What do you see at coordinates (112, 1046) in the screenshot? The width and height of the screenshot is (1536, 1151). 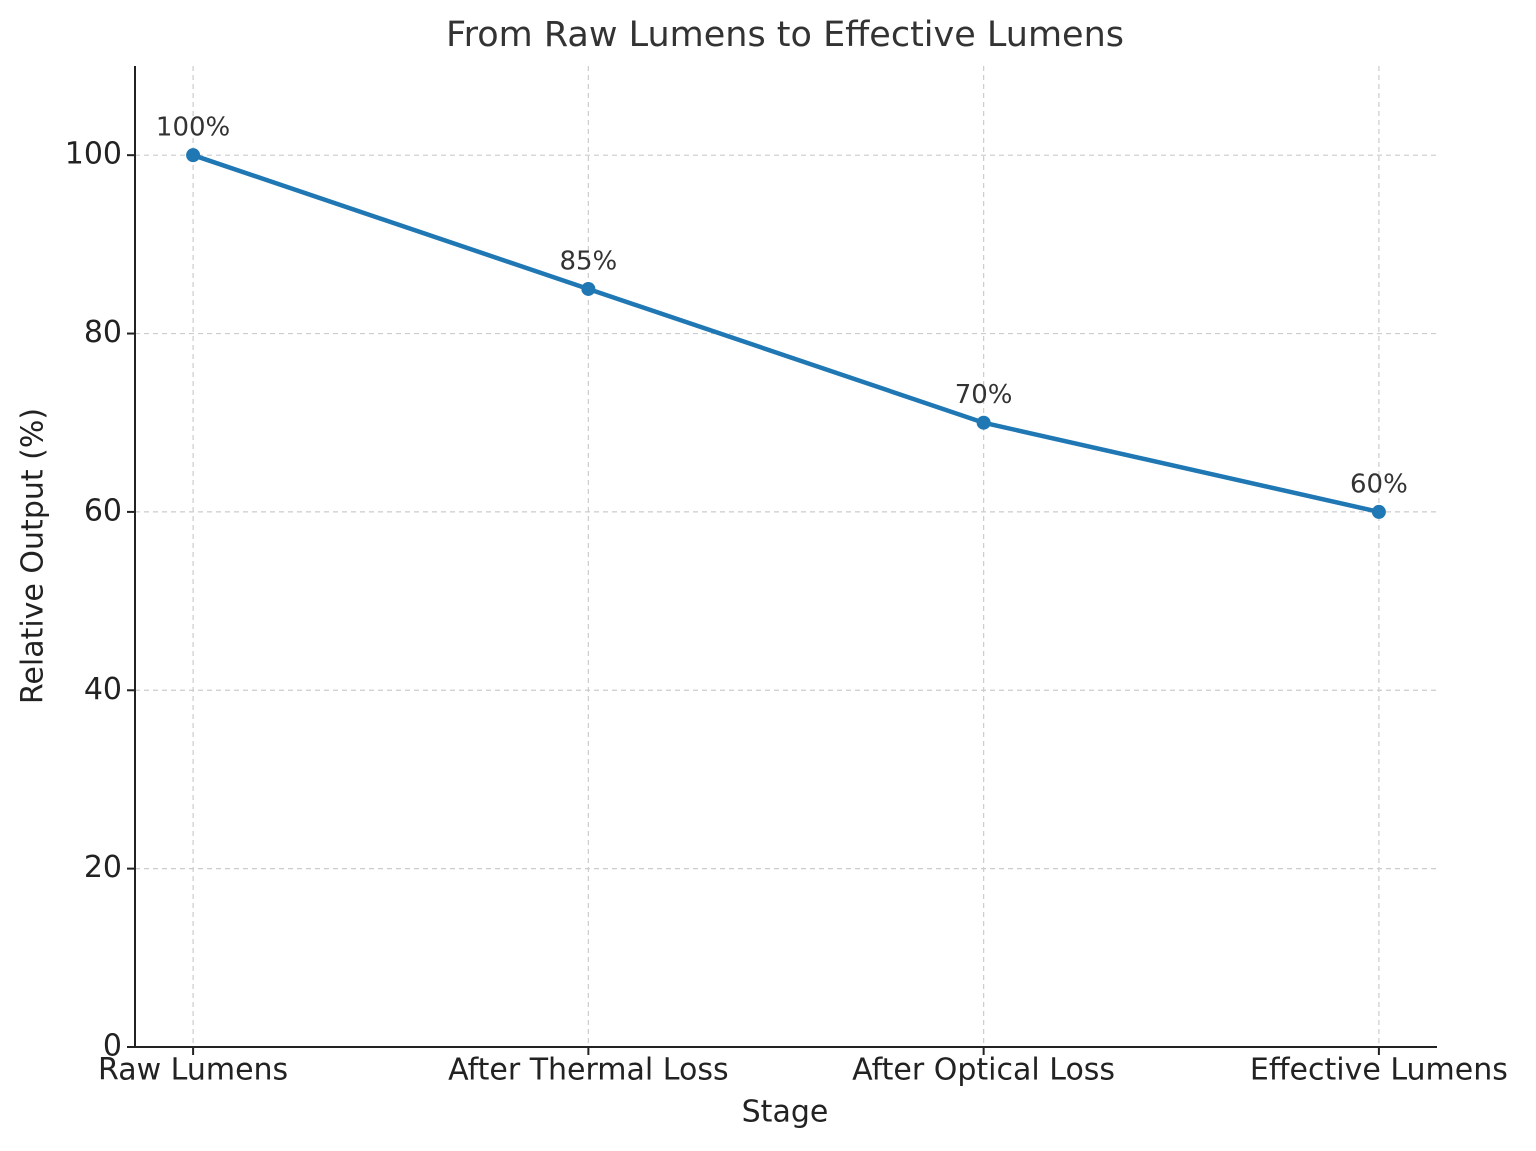 I see `y-tick-label: 0` at bounding box center [112, 1046].